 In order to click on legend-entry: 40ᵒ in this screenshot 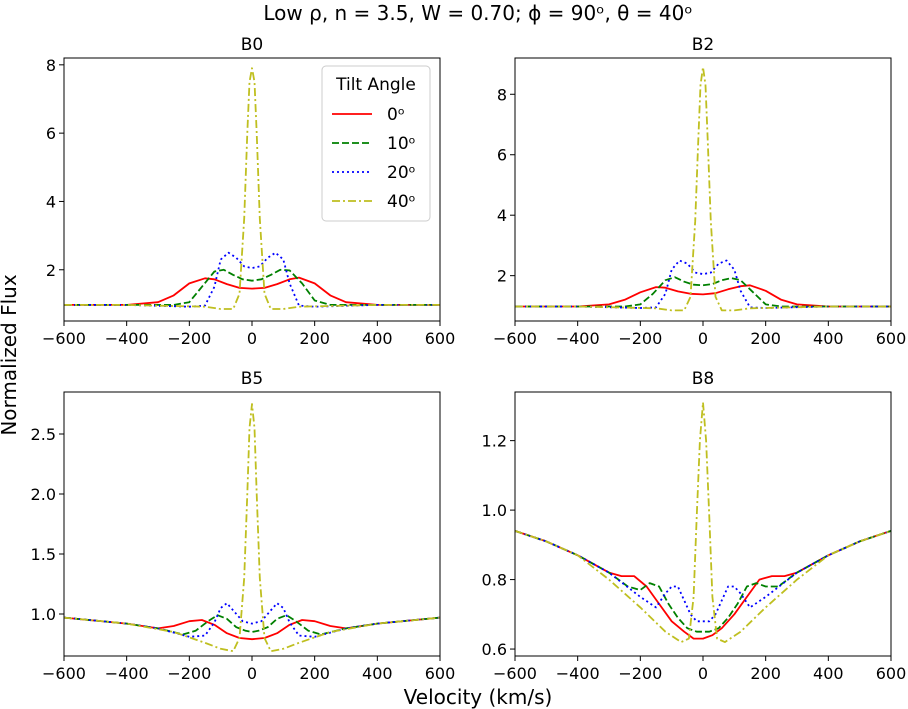, I will do `click(401, 202)`.